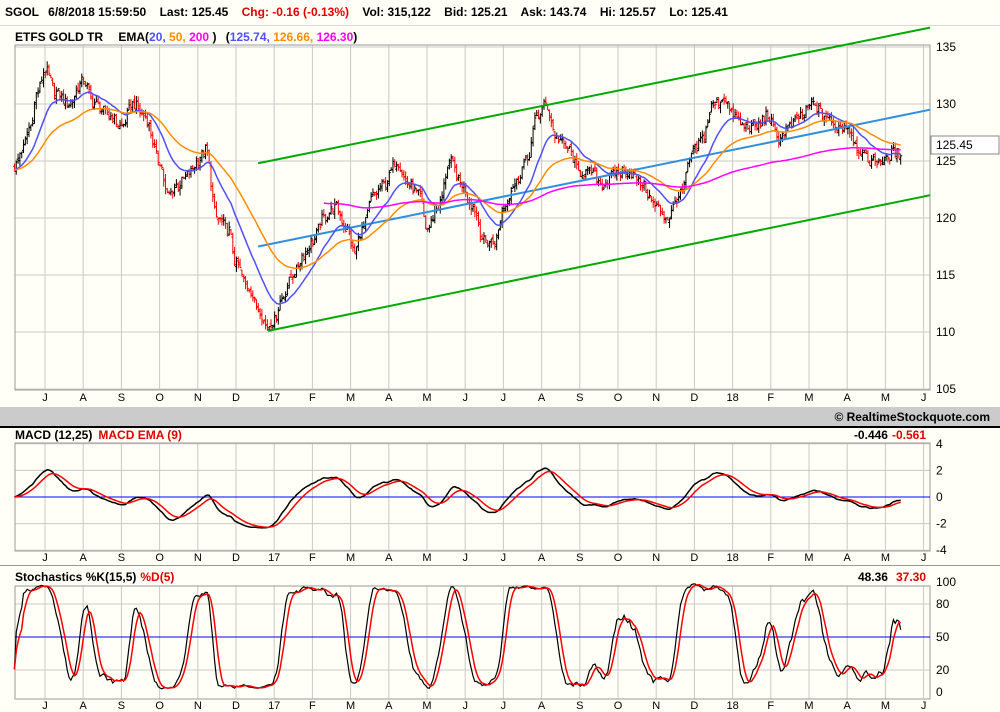 The image size is (1000, 712). I want to click on macd-tick-label: 0, so click(939, 497).